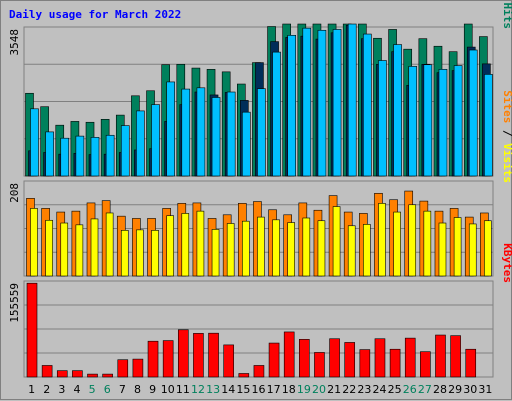 The image size is (512, 401). What do you see at coordinates (14, 303) in the screenshot?
I see `y-max-label: 155559` at bounding box center [14, 303].